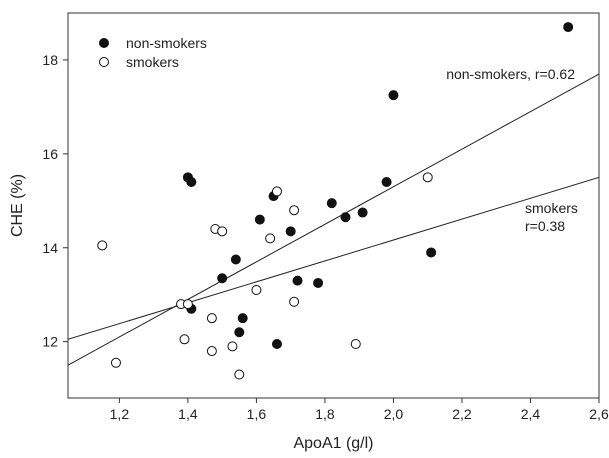  What do you see at coordinates (104, 62) in the screenshot?
I see `legend-marker-smokers` at bounding box center [104, 62].